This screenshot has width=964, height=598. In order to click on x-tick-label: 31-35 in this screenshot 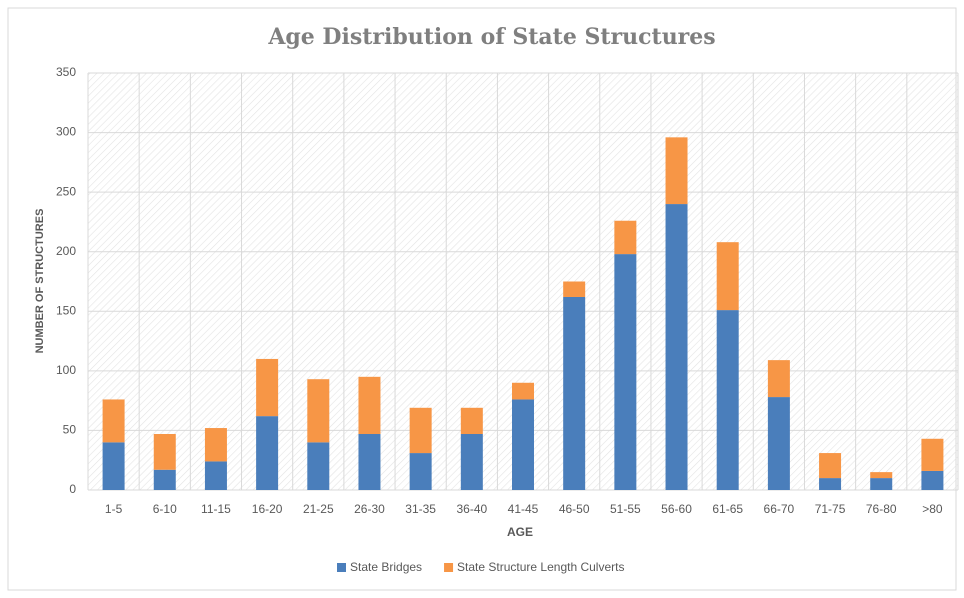, I will do `click(420, 509)`.